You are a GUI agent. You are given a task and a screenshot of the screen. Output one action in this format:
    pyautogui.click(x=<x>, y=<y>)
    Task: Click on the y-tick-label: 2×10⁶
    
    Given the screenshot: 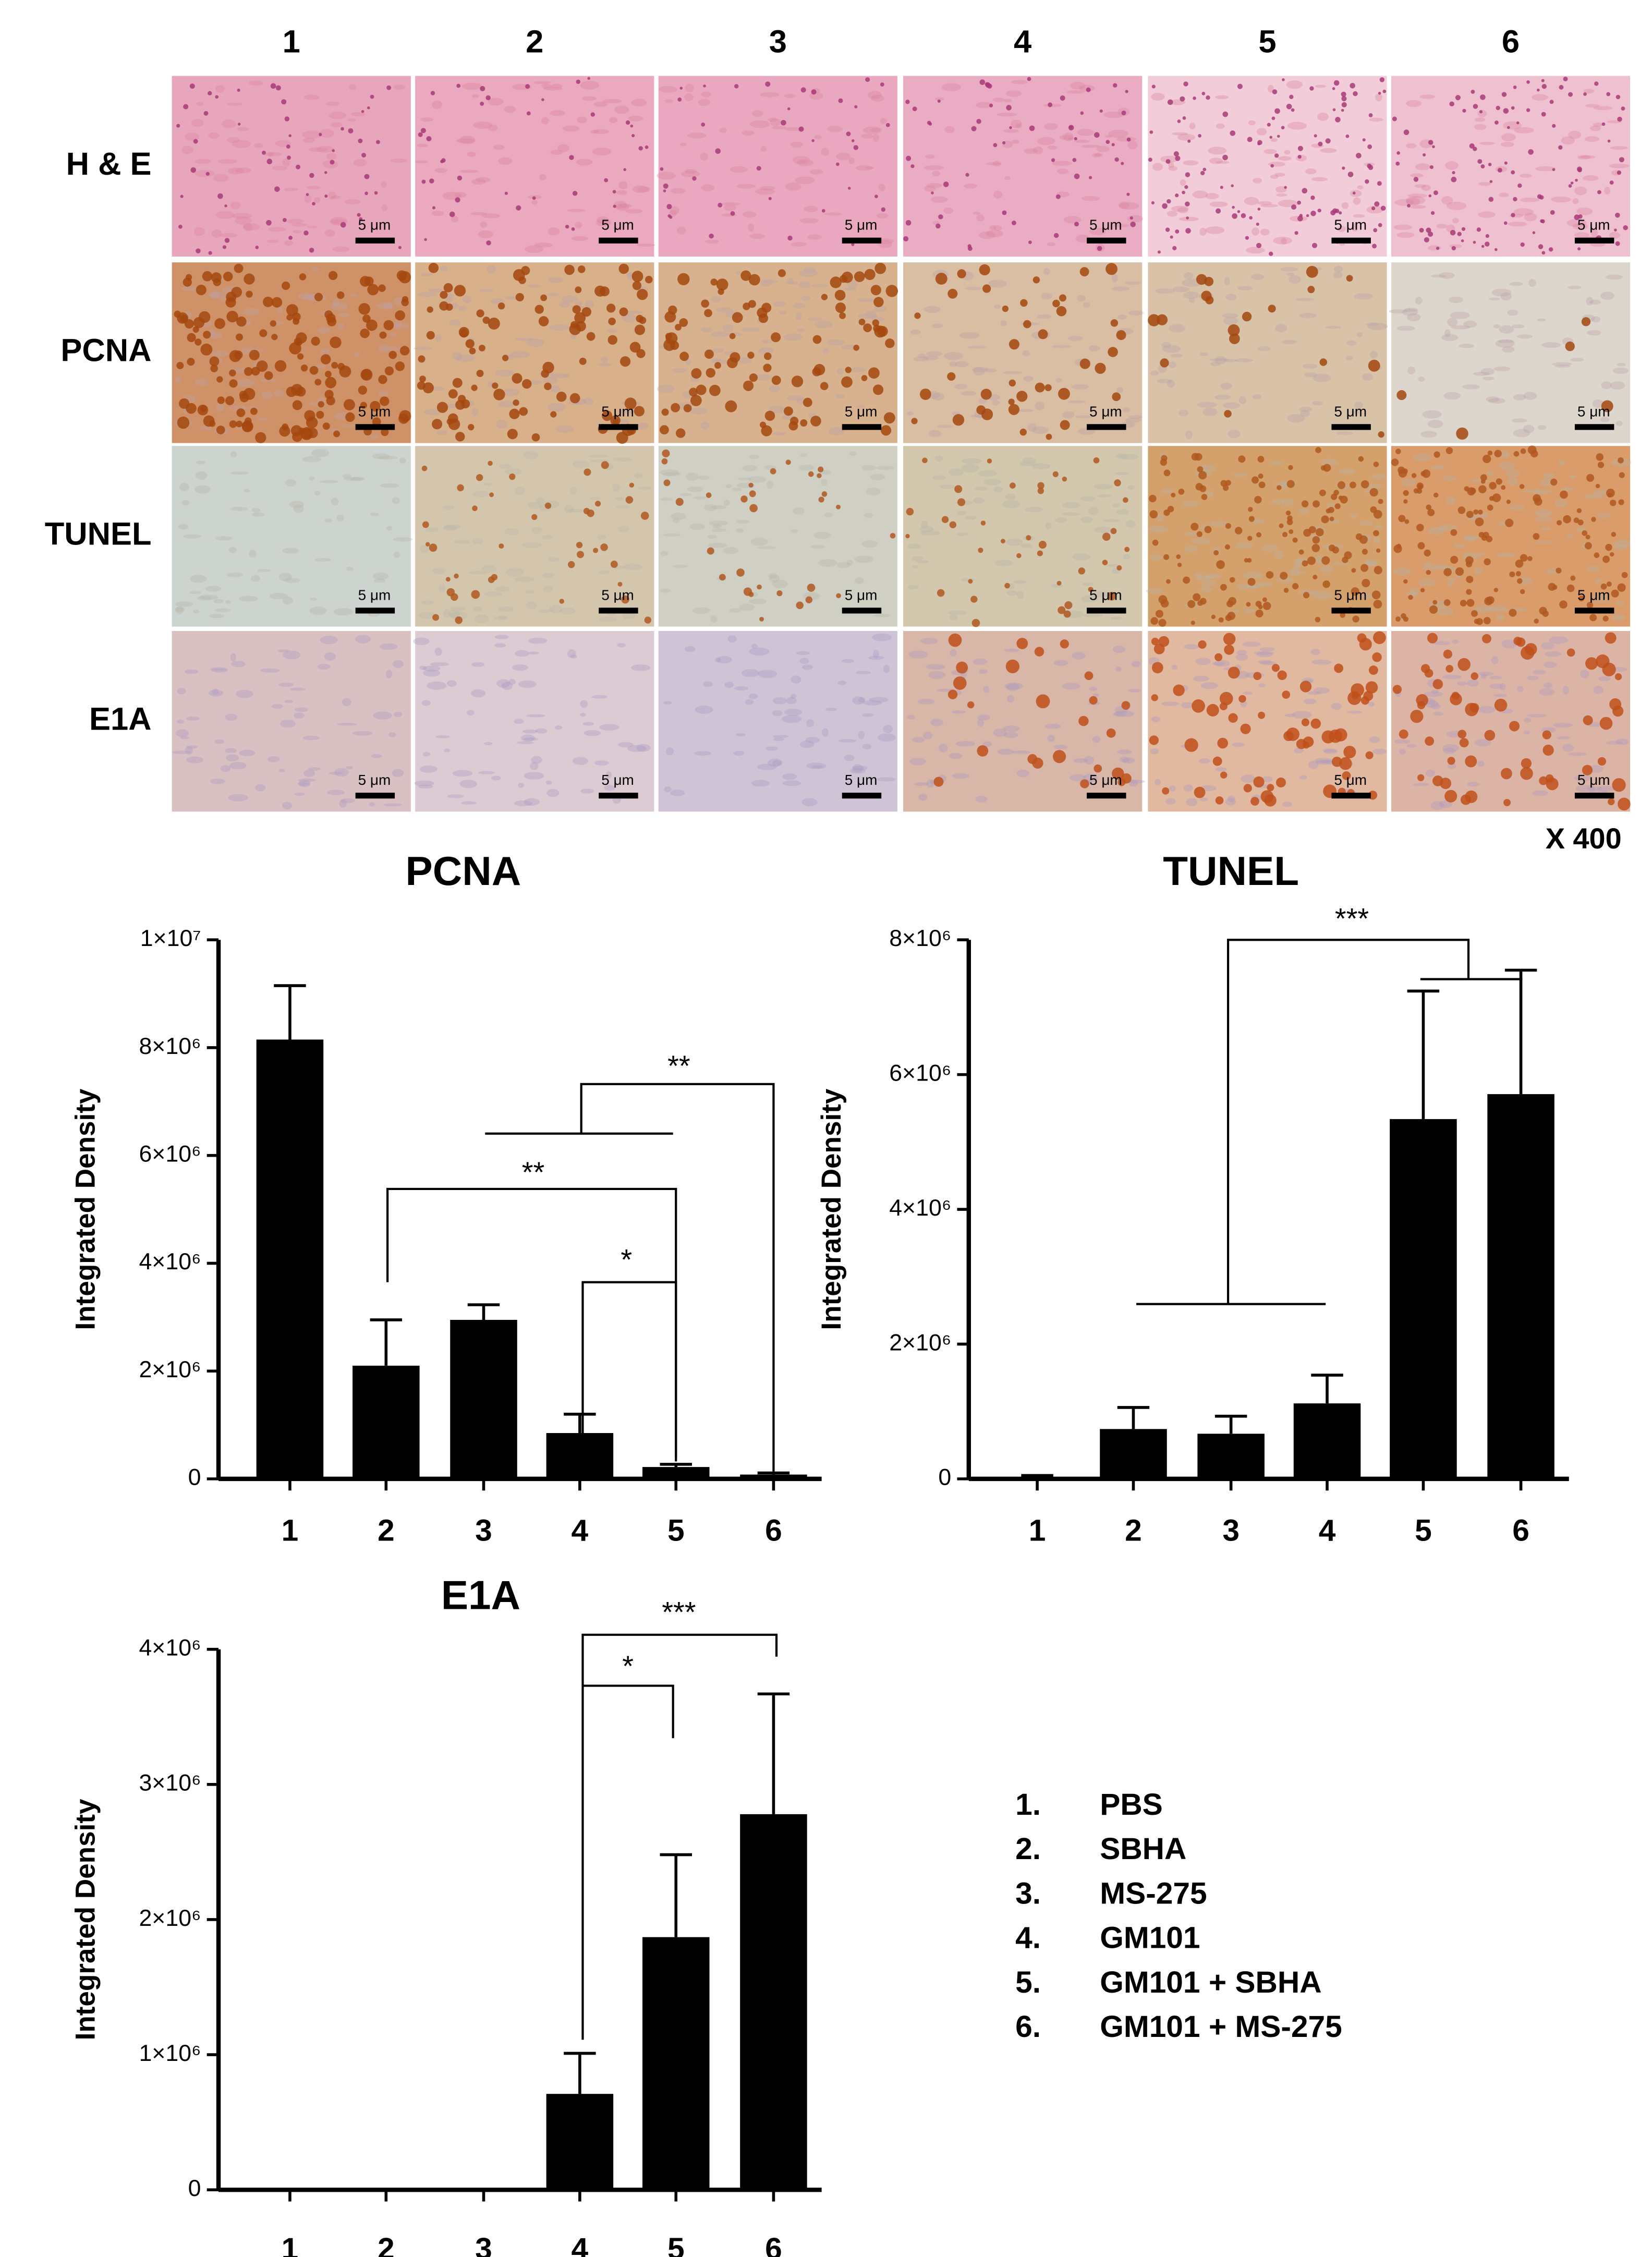 What is the action you would take?
    pyautogui.click(x=920, y=1343)
    